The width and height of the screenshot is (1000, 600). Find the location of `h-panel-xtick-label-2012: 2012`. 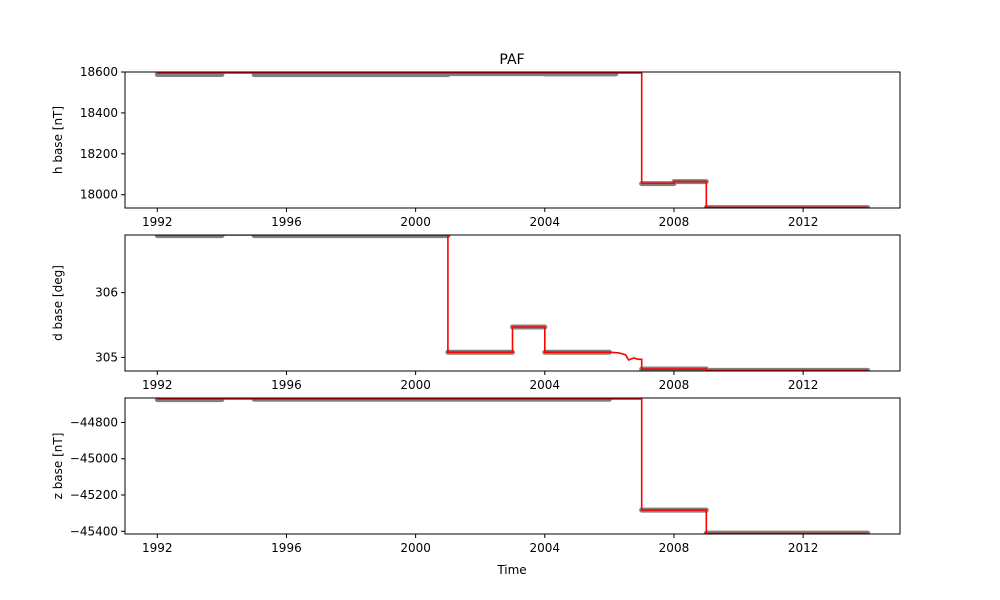

h-panel-xtick-label-2012: 2012 is located at coordinates (803, 222).